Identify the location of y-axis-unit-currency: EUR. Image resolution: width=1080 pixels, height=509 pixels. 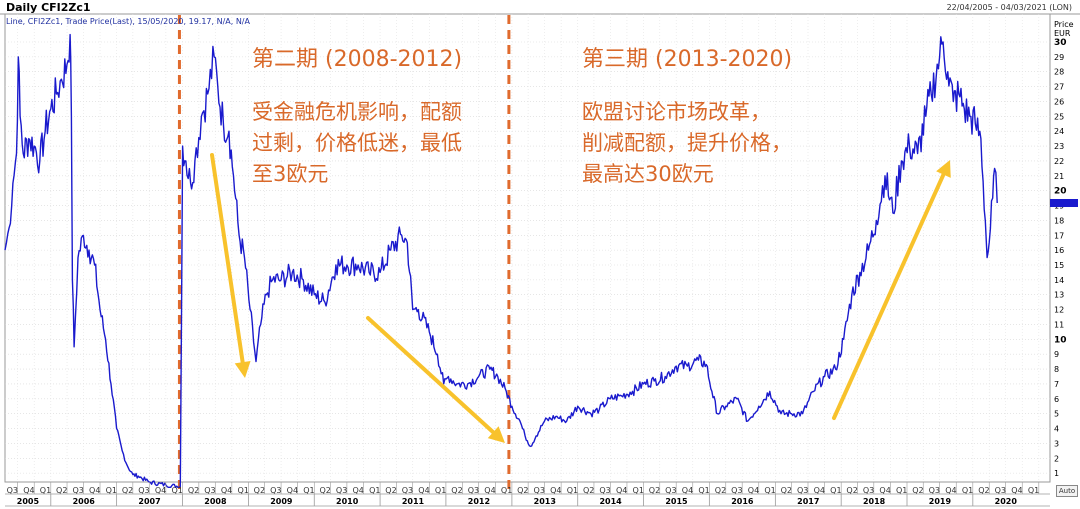
(1062, 33).